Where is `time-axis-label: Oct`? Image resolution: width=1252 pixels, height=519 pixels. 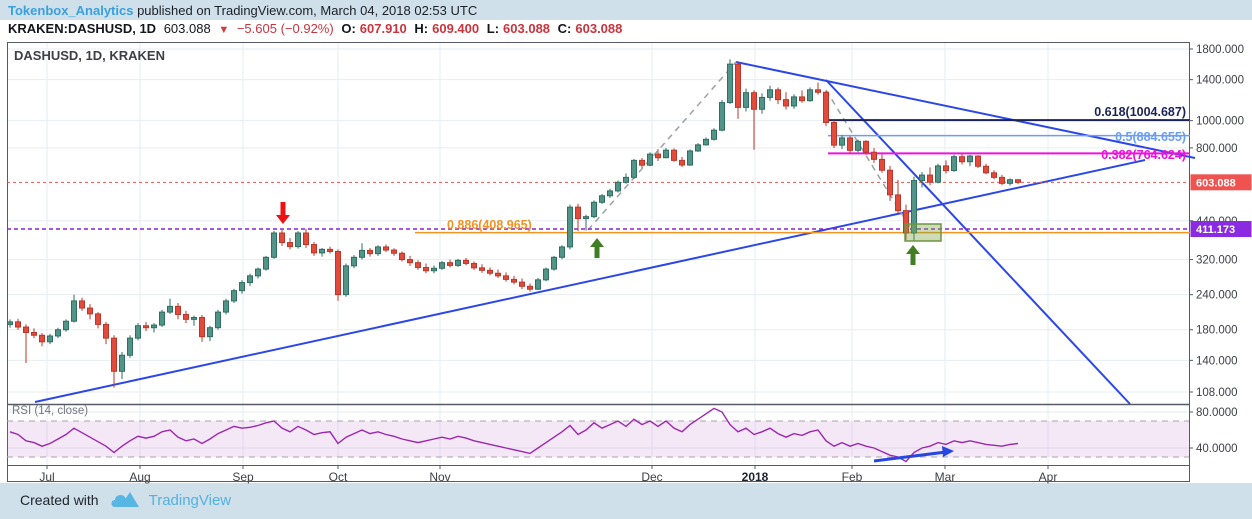 time-axis-label: Oct is located at coordinates (338, 477).